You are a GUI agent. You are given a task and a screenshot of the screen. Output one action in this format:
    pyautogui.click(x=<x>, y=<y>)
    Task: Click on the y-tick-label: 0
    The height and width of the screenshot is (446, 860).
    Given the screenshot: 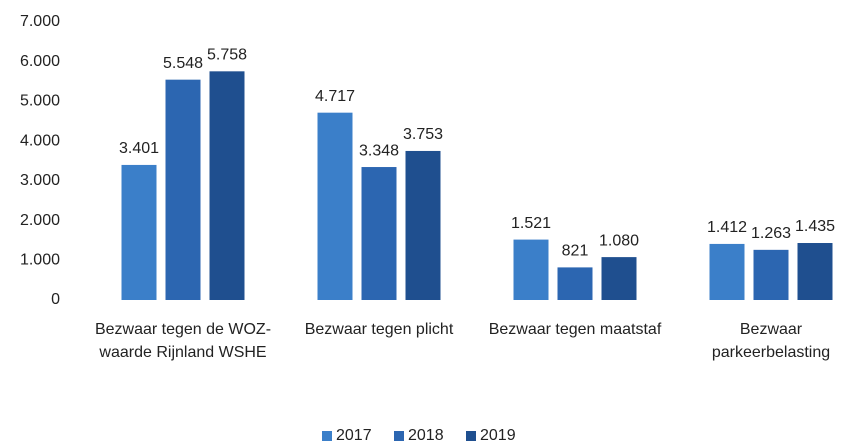 What is the action you would take?
    pyautogui.click(x=55, y=299)
    